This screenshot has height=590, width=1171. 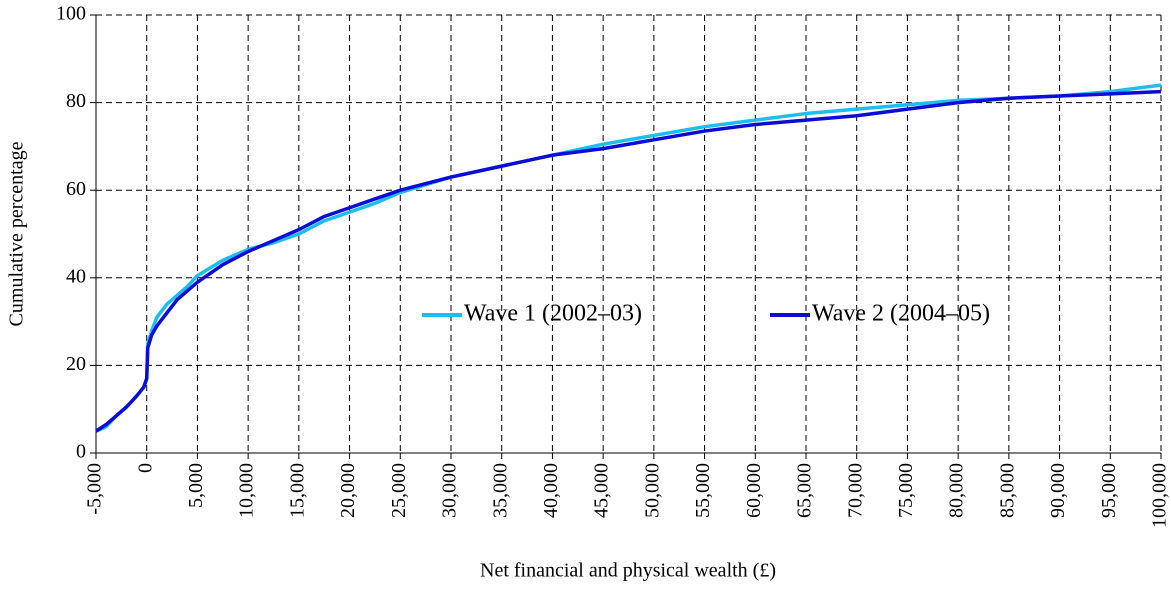 What do you see at coordinates (754, 490) in the screenshot?
I see `x-tick-label: 60,000` at bounding box center [754, 490].